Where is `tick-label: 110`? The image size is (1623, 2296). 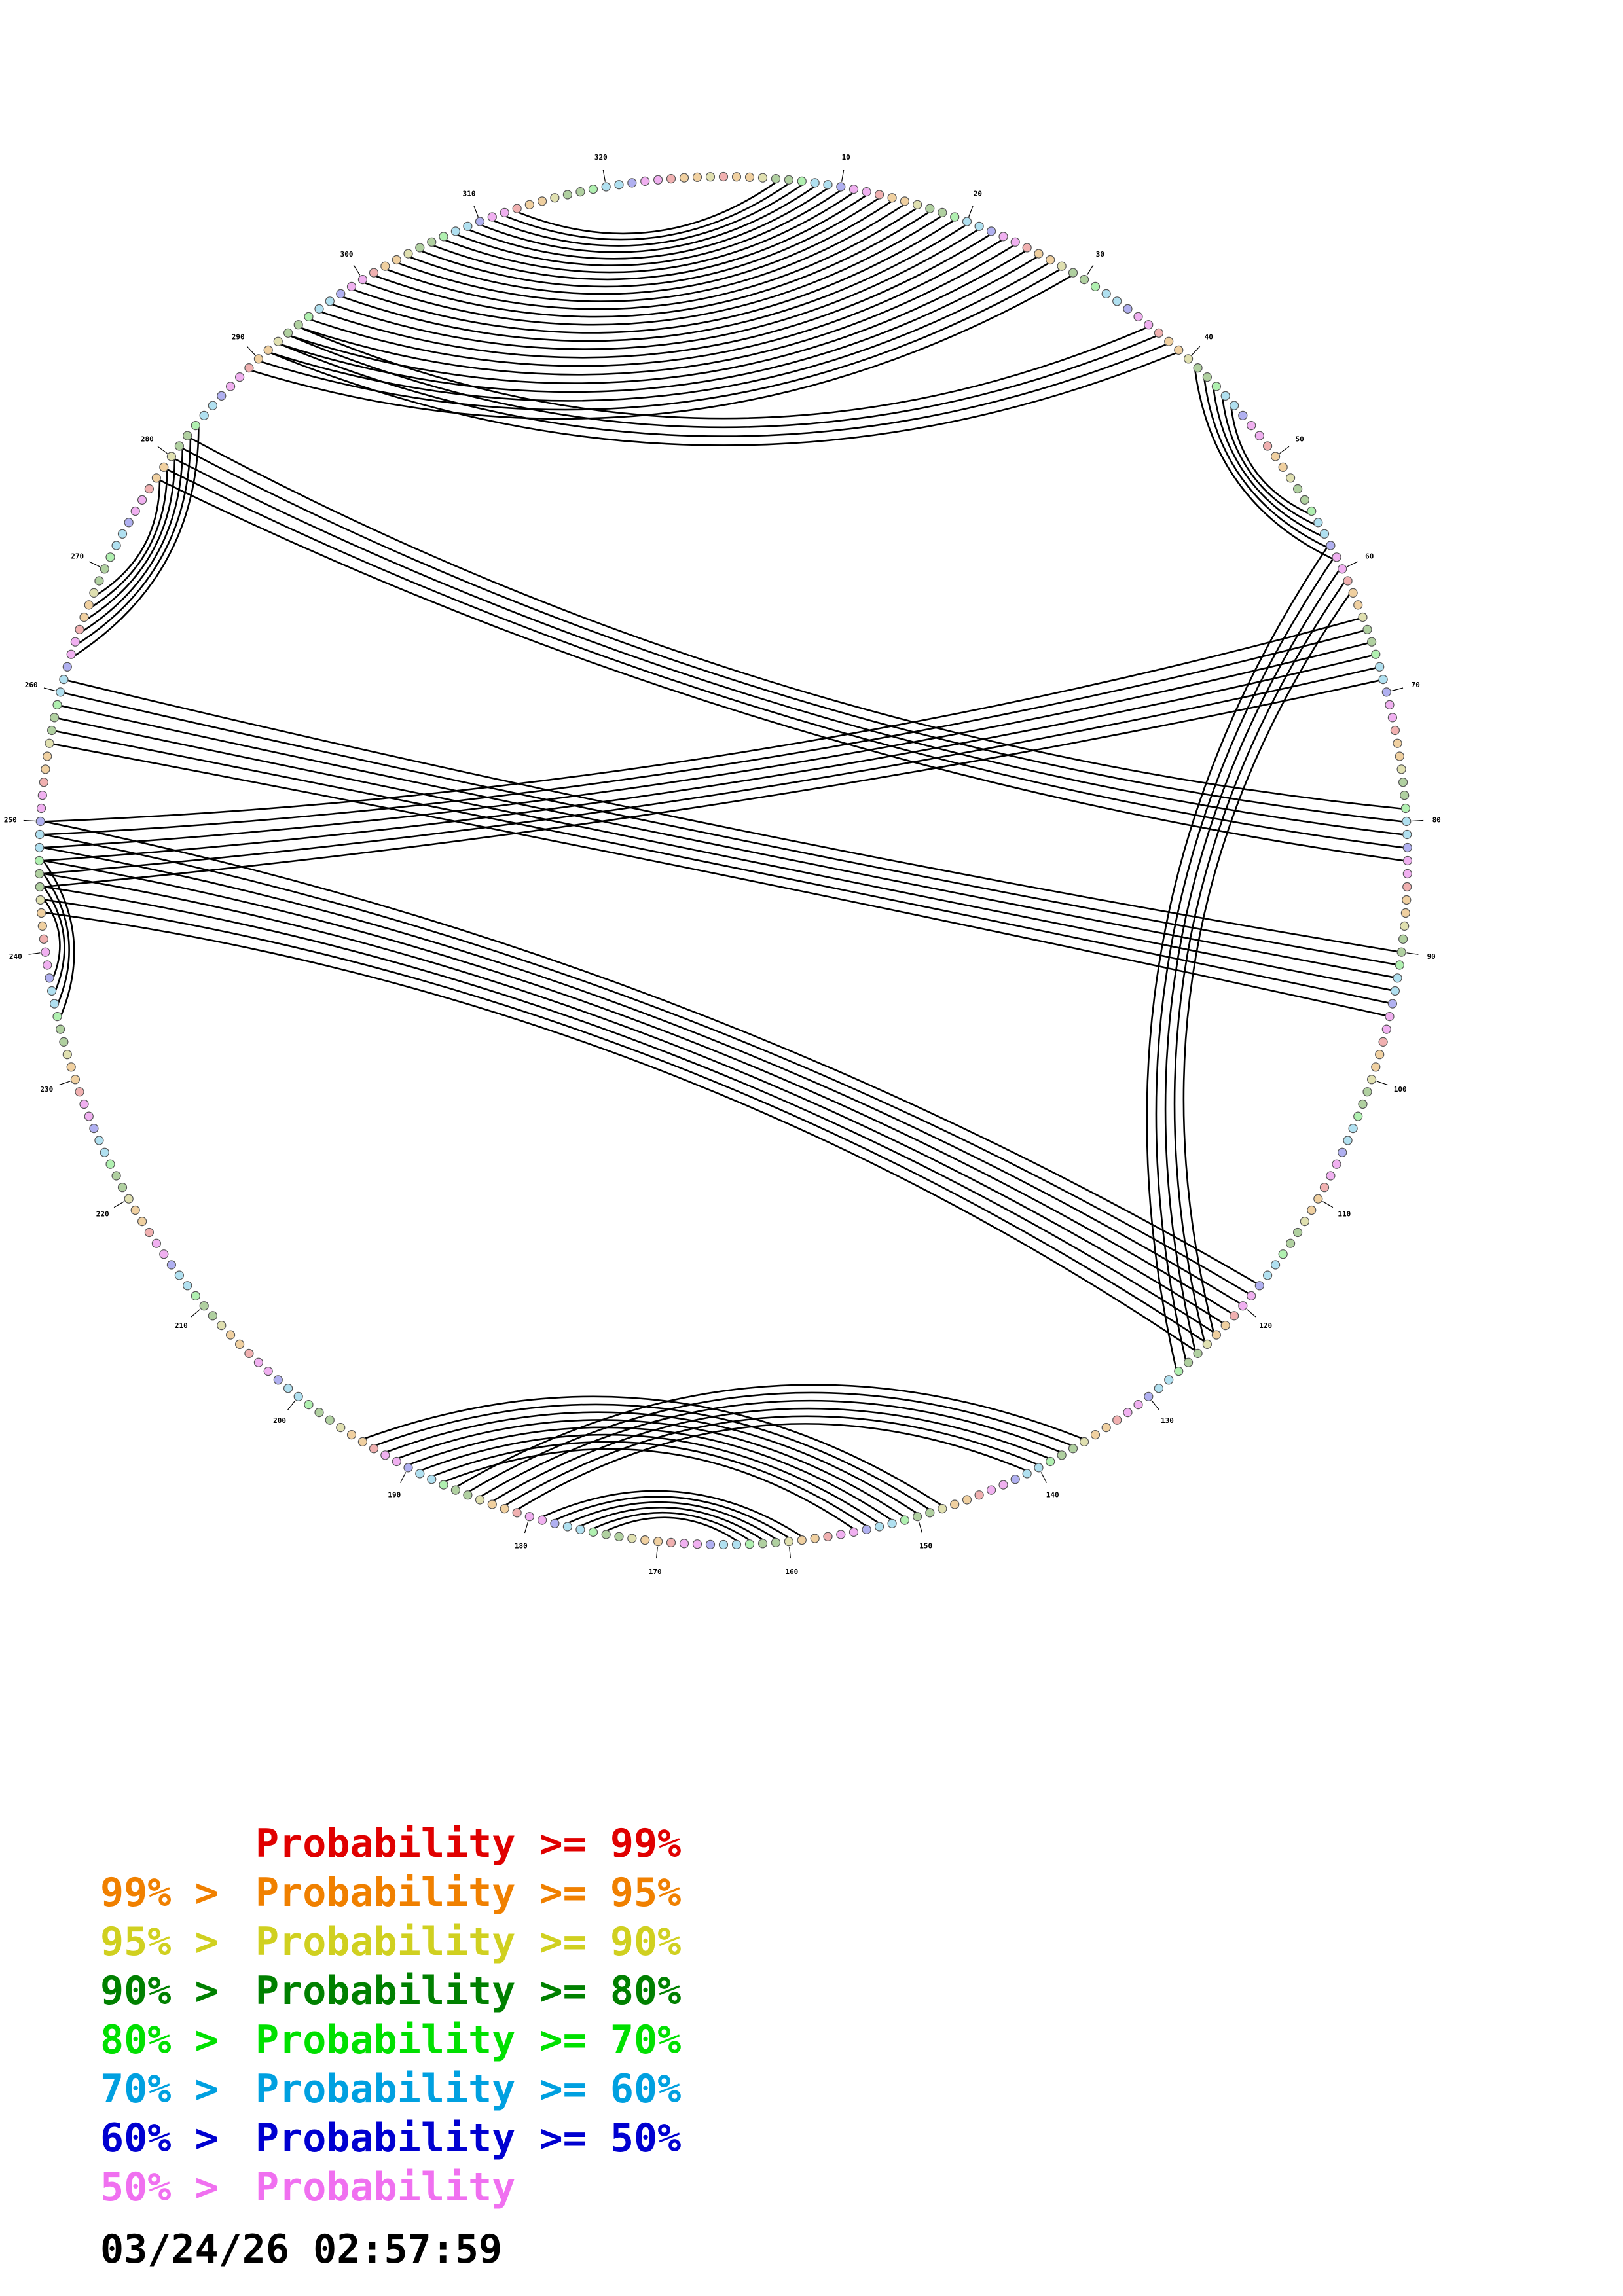
tick-label: 110 is located at coordinates (1344, 1214).